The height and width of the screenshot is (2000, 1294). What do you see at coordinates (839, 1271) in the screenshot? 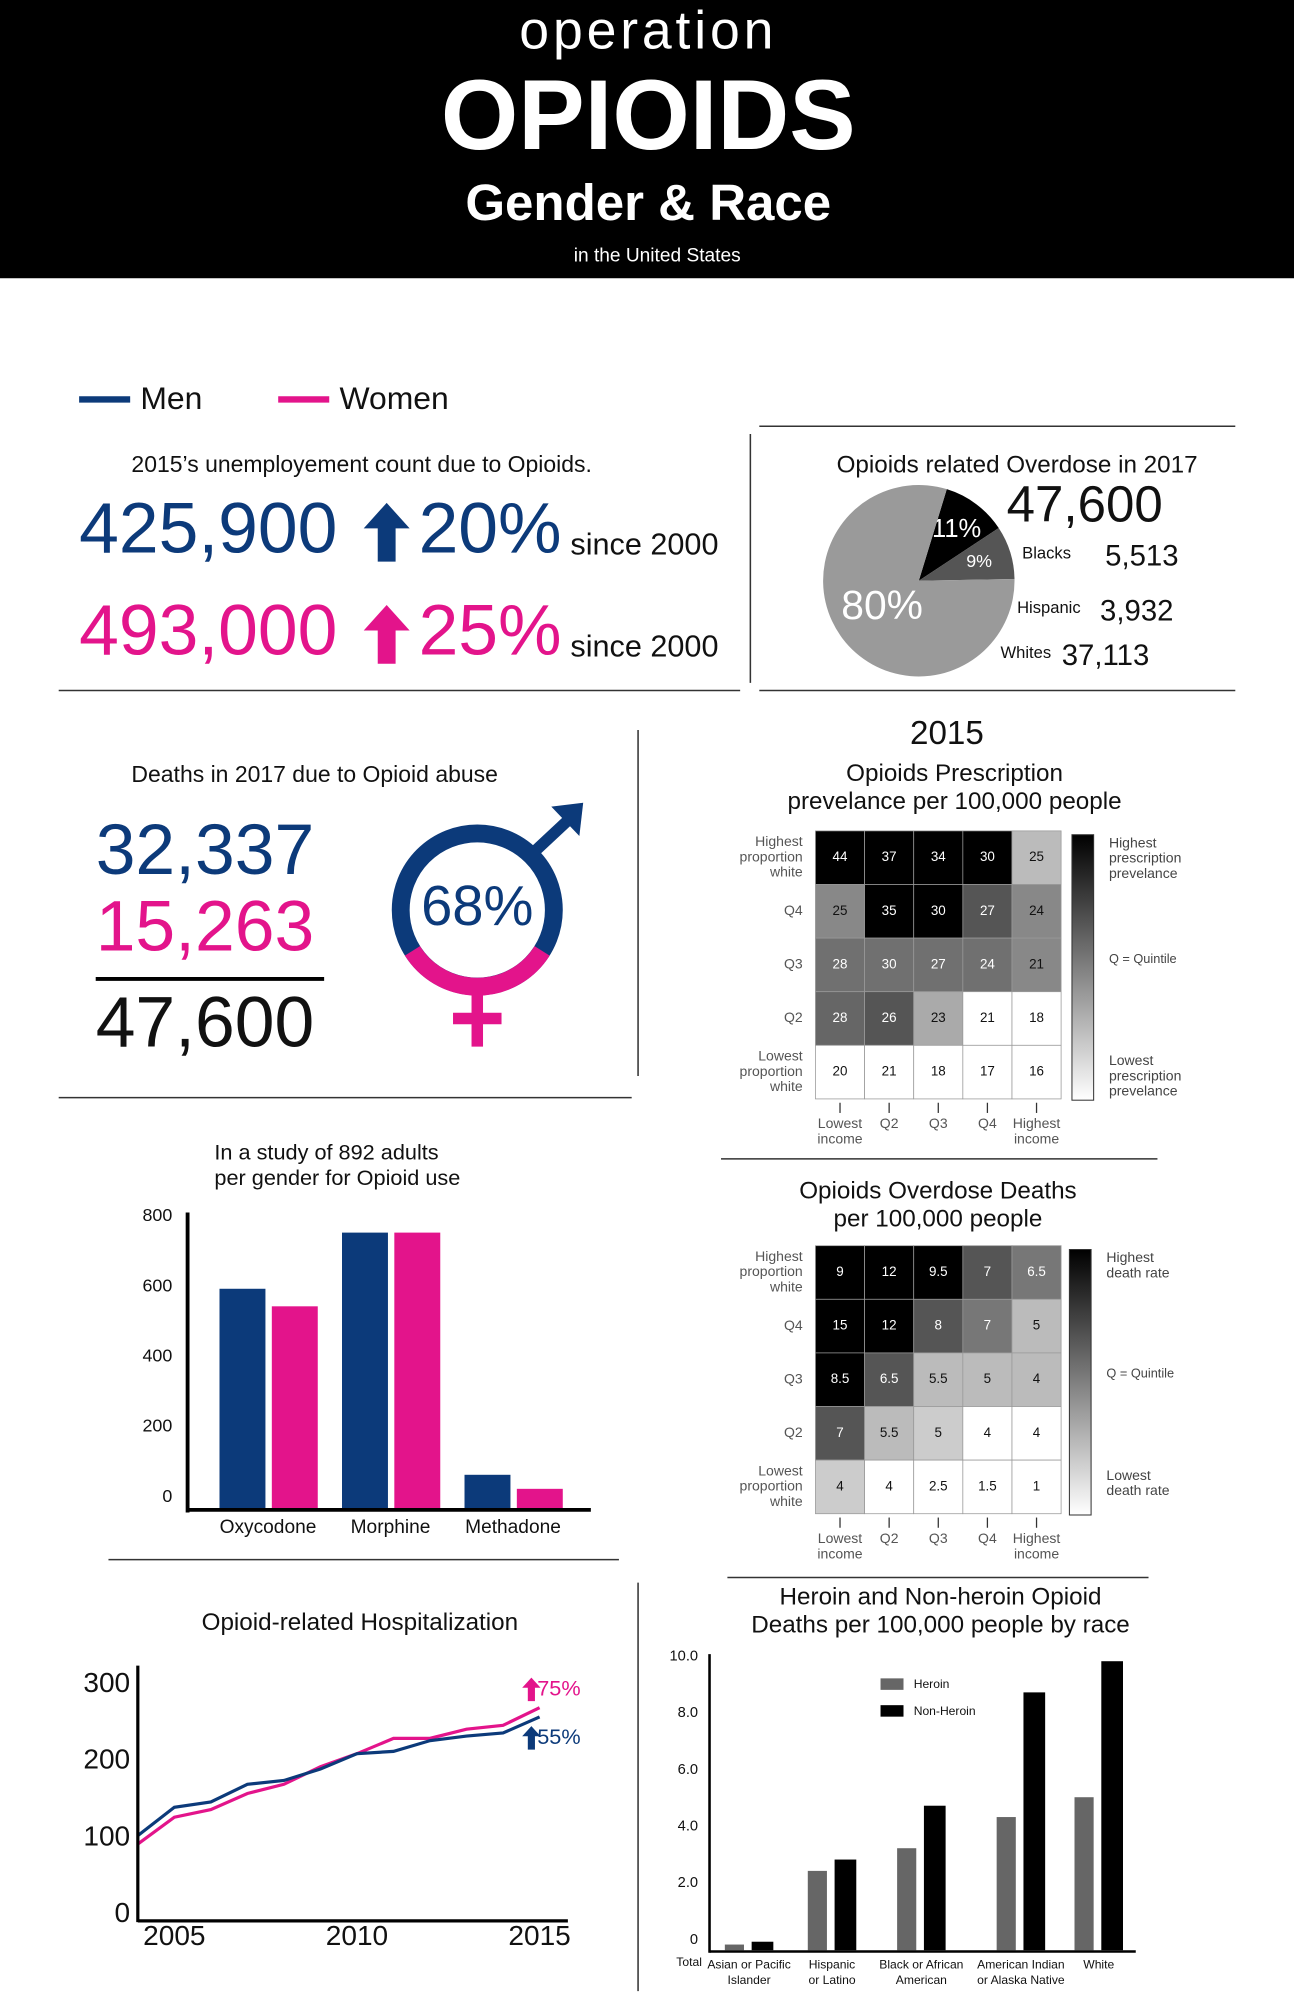
I see `cell-value: 9` at bounding box center [839, 1271].